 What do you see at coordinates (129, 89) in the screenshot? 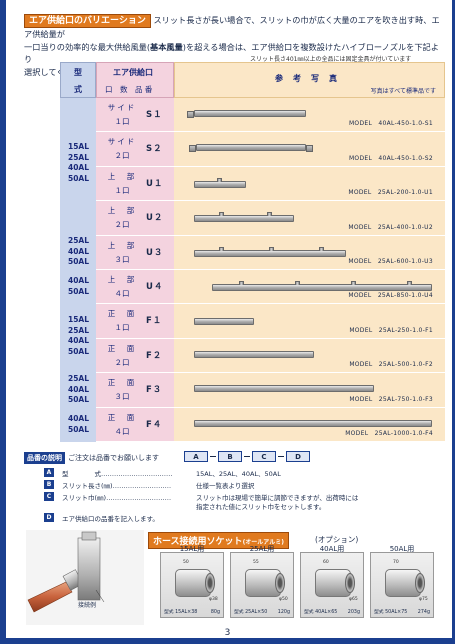
I see `header-supply-sub: 口 数 品 番` at bounding box center [129, 89].